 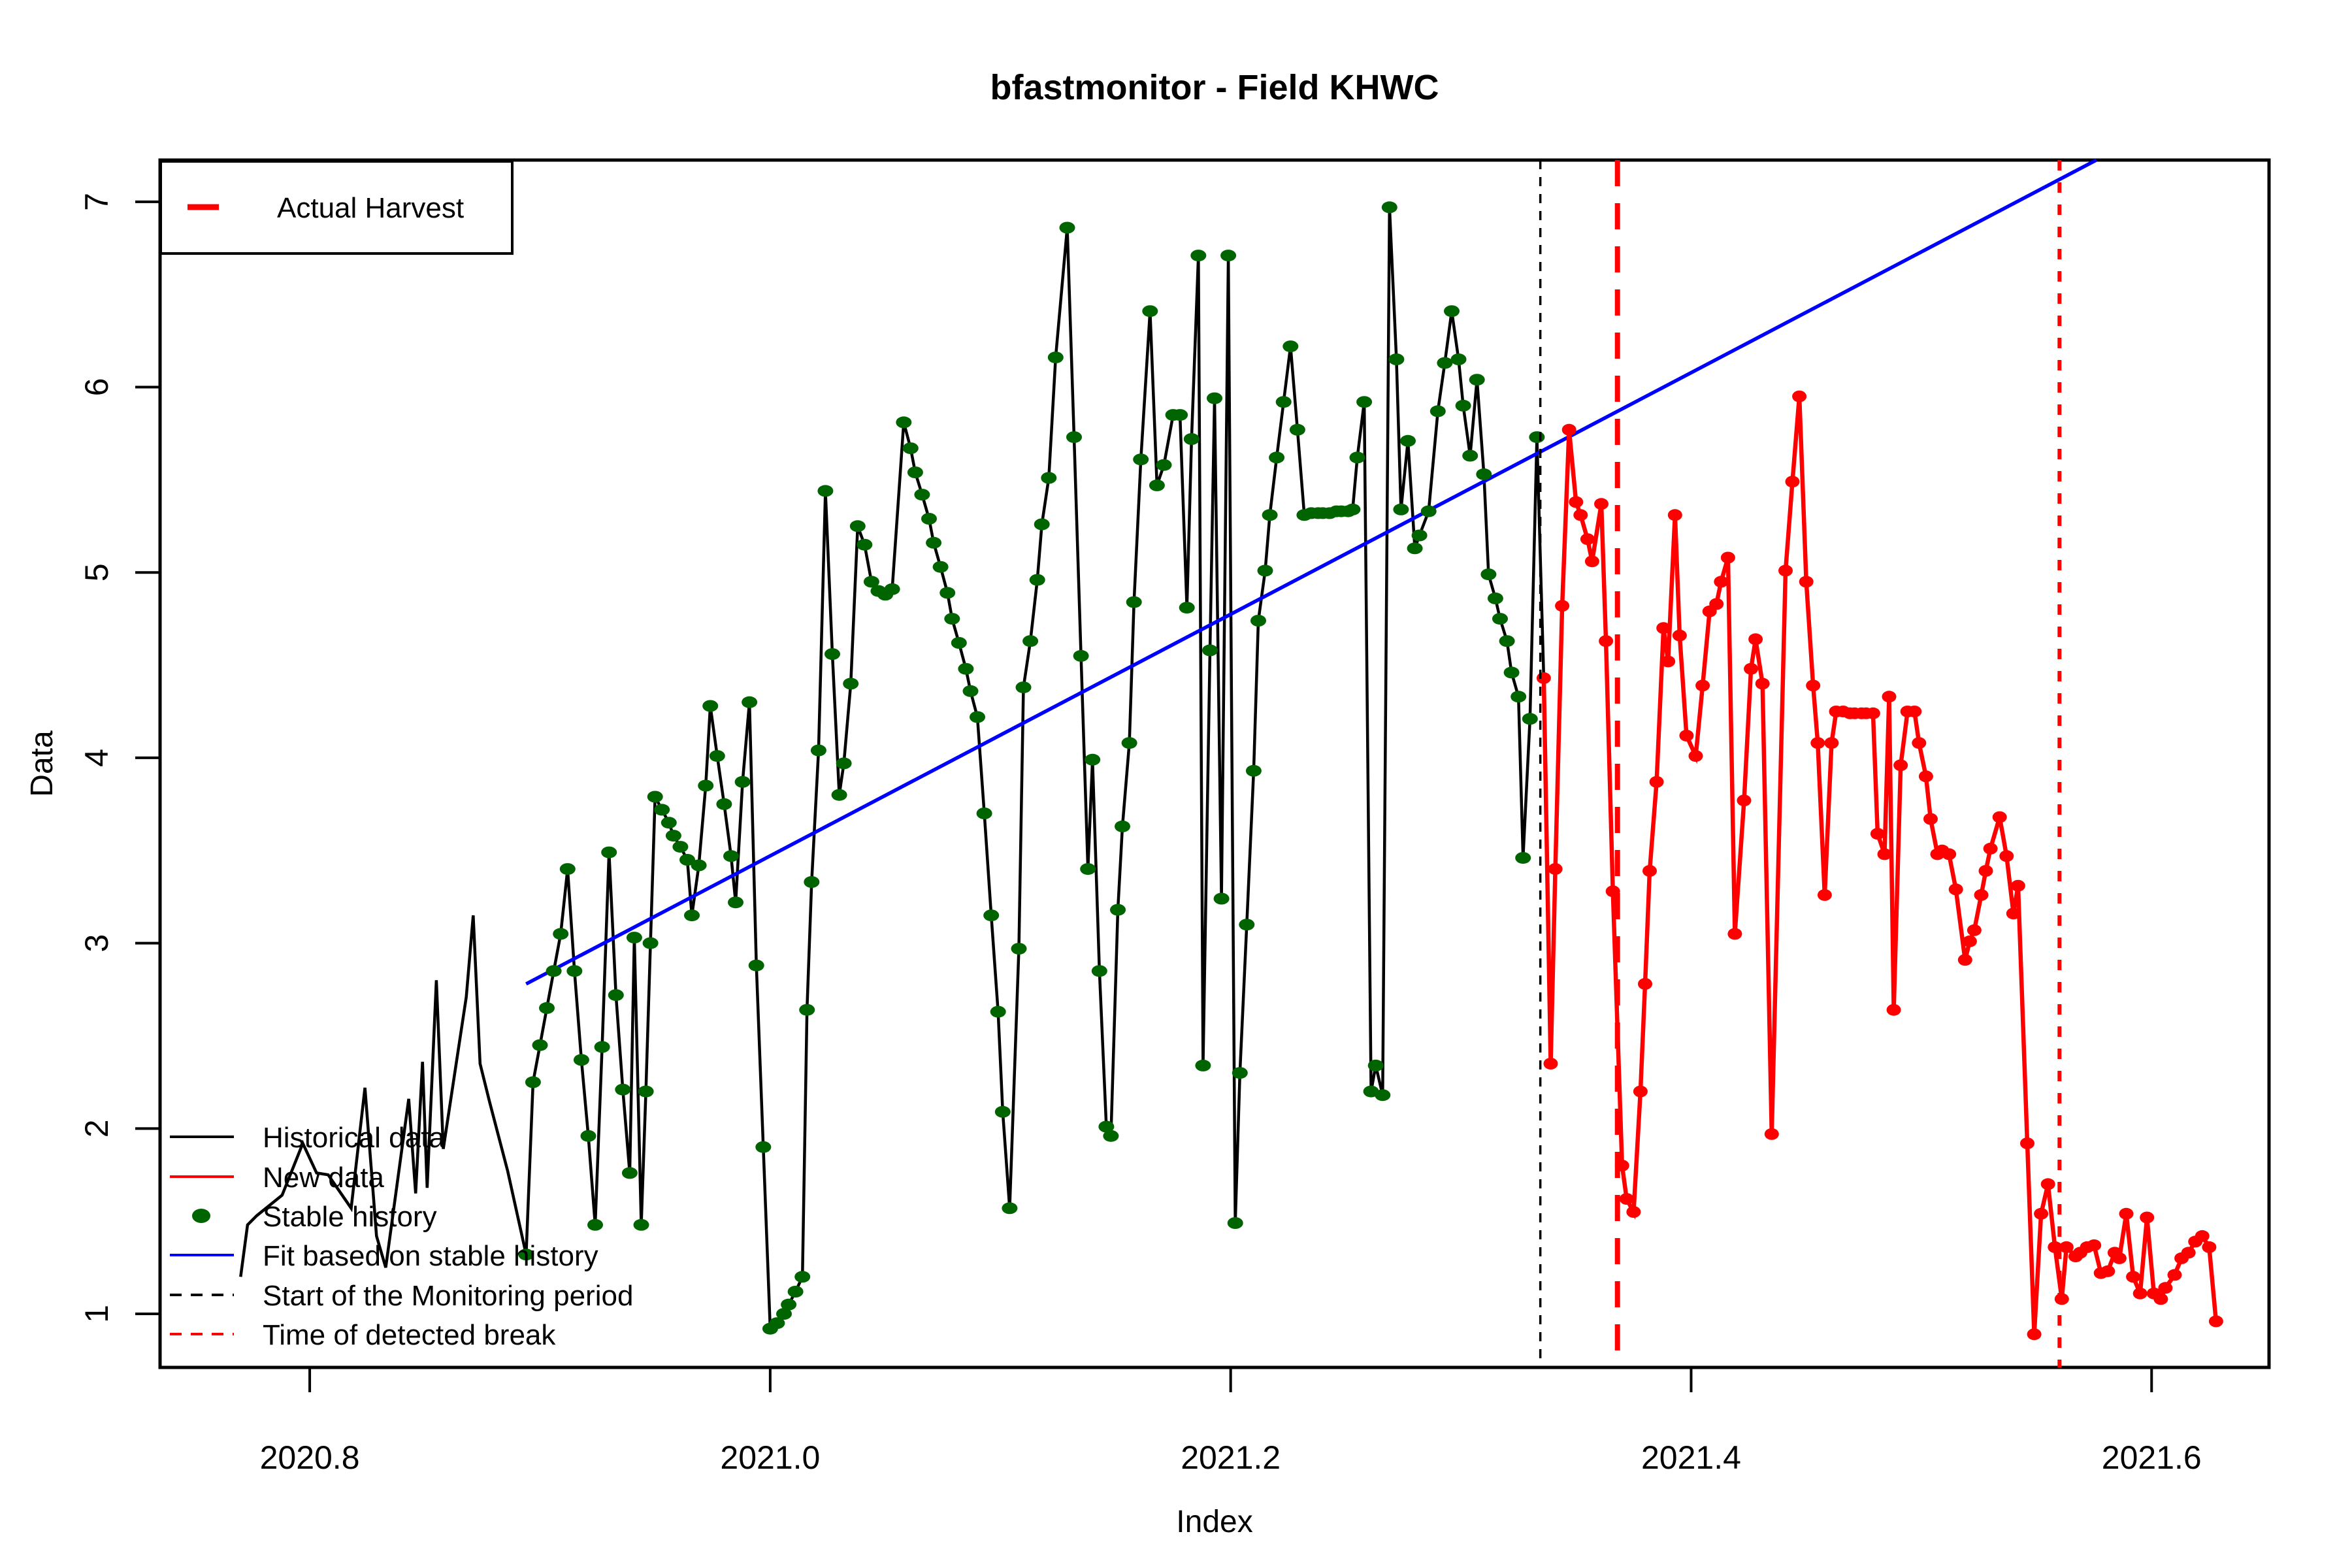 I want to click on legend-item-monitor-start: Start of the Monitoring period, so click(x=401, y=1296).